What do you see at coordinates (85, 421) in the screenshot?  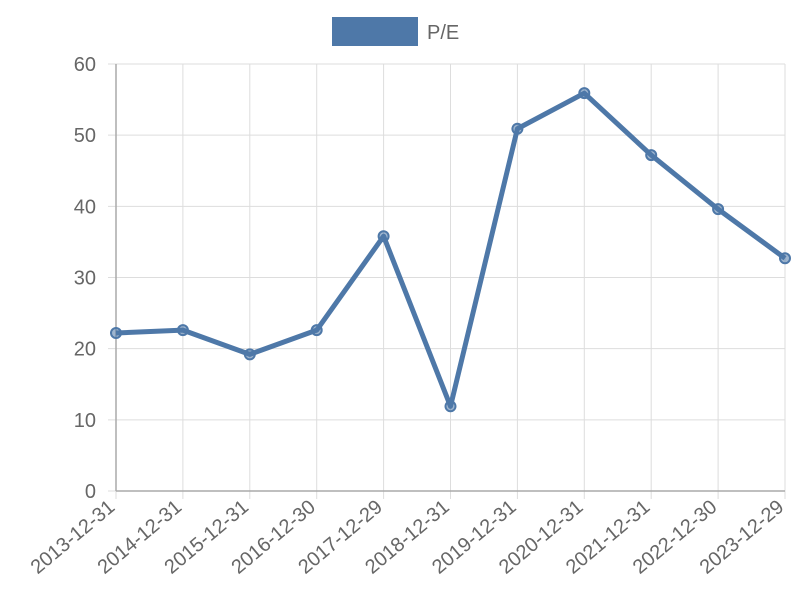 I see `y-tick-label: 10` at bounding box center [85, 421].